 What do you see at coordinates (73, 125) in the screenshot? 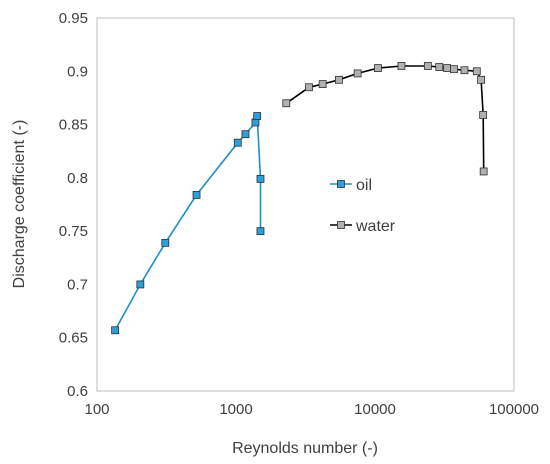
I see `y-tick-label: 0.85` at bounding box center [73, 125].